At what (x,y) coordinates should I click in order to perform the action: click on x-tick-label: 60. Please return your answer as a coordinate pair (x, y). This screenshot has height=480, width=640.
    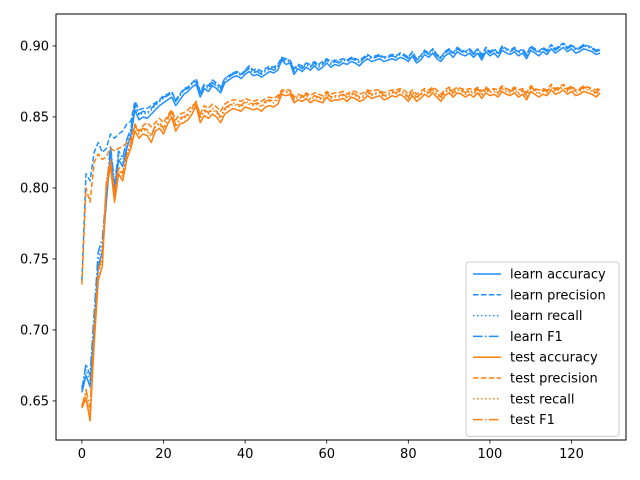
    Looking at the image, I should click on (326, 454).